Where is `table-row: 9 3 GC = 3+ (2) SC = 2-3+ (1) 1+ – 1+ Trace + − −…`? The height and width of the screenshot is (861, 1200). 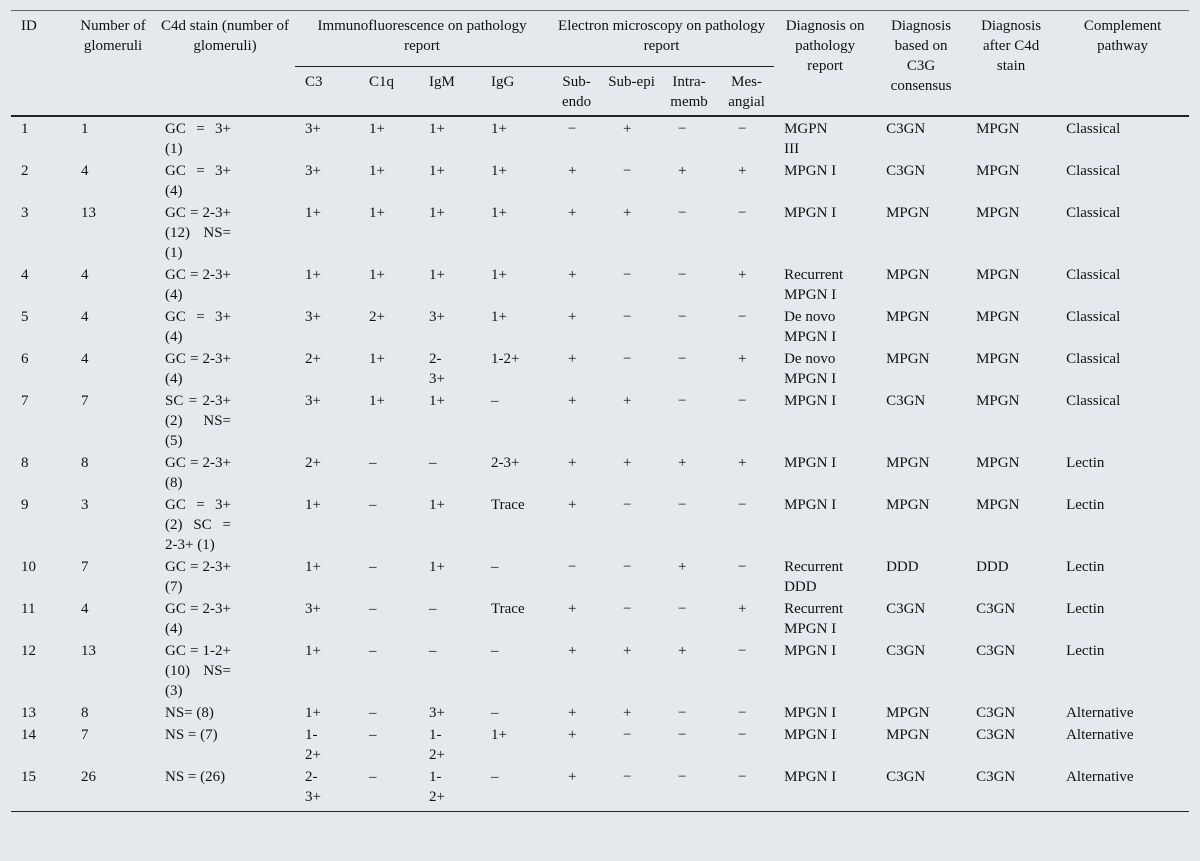
table-row: 9 3 GC = 3+ (2) SC = 2-3+ (1) 1+ – 1+ Trace + − −… is located at coordinates (600, 524).